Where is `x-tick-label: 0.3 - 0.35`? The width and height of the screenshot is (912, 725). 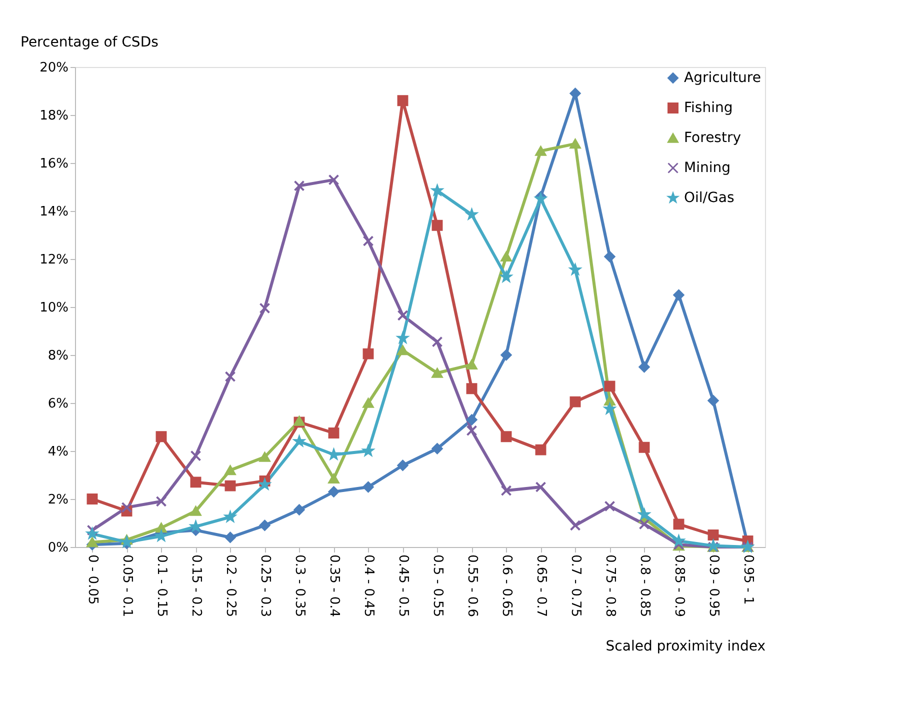 x-tick-label: 0.3 - 0.35 is located at coordinates (299, 586).